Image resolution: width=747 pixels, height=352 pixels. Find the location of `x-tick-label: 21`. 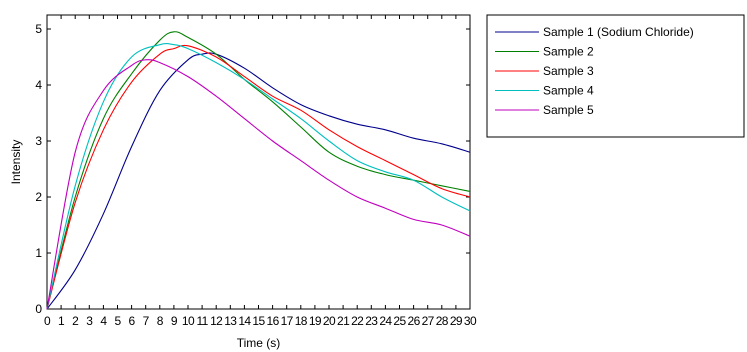

x-tick-label: 21 is located at coordinates (343, 321).